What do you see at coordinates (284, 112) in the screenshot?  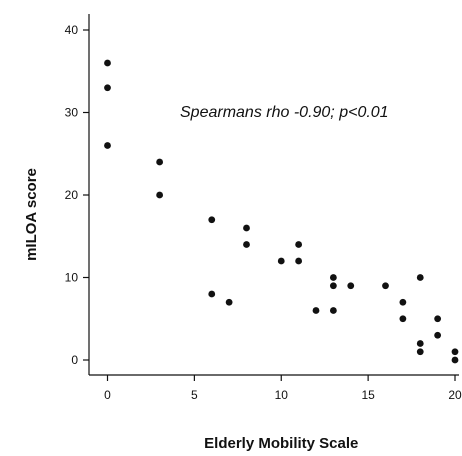 I see `annotation-text: Spearmans rho -0.90; p<0.01` at bounding box center [284, 112].